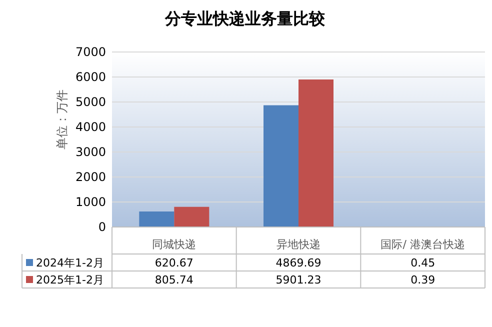  Describe the element at coordinates (90, 152) in the screenshot. I see `y-tick-label: 3000` at that location.